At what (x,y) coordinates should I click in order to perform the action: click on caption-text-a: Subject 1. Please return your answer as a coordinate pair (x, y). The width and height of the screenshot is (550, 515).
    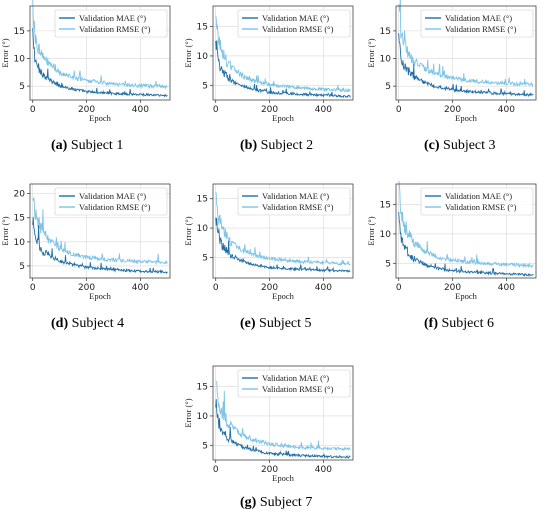
    Looking at the image, I should click on (95, 145).